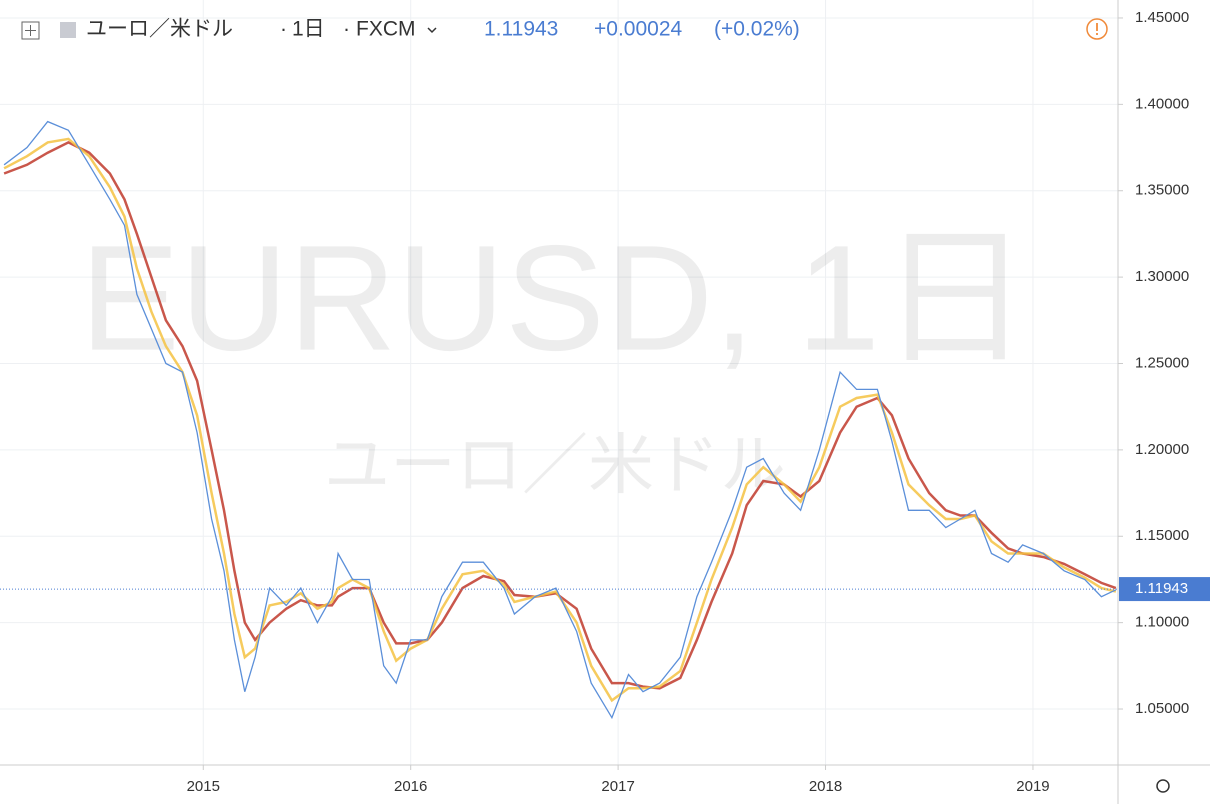 Image resolution: width=1210 pixels, height=809 pixels. What do you see at coordinates (638, 29) in the screenshot?
I see `change: +0.00024` at bounding box center [638, 29].